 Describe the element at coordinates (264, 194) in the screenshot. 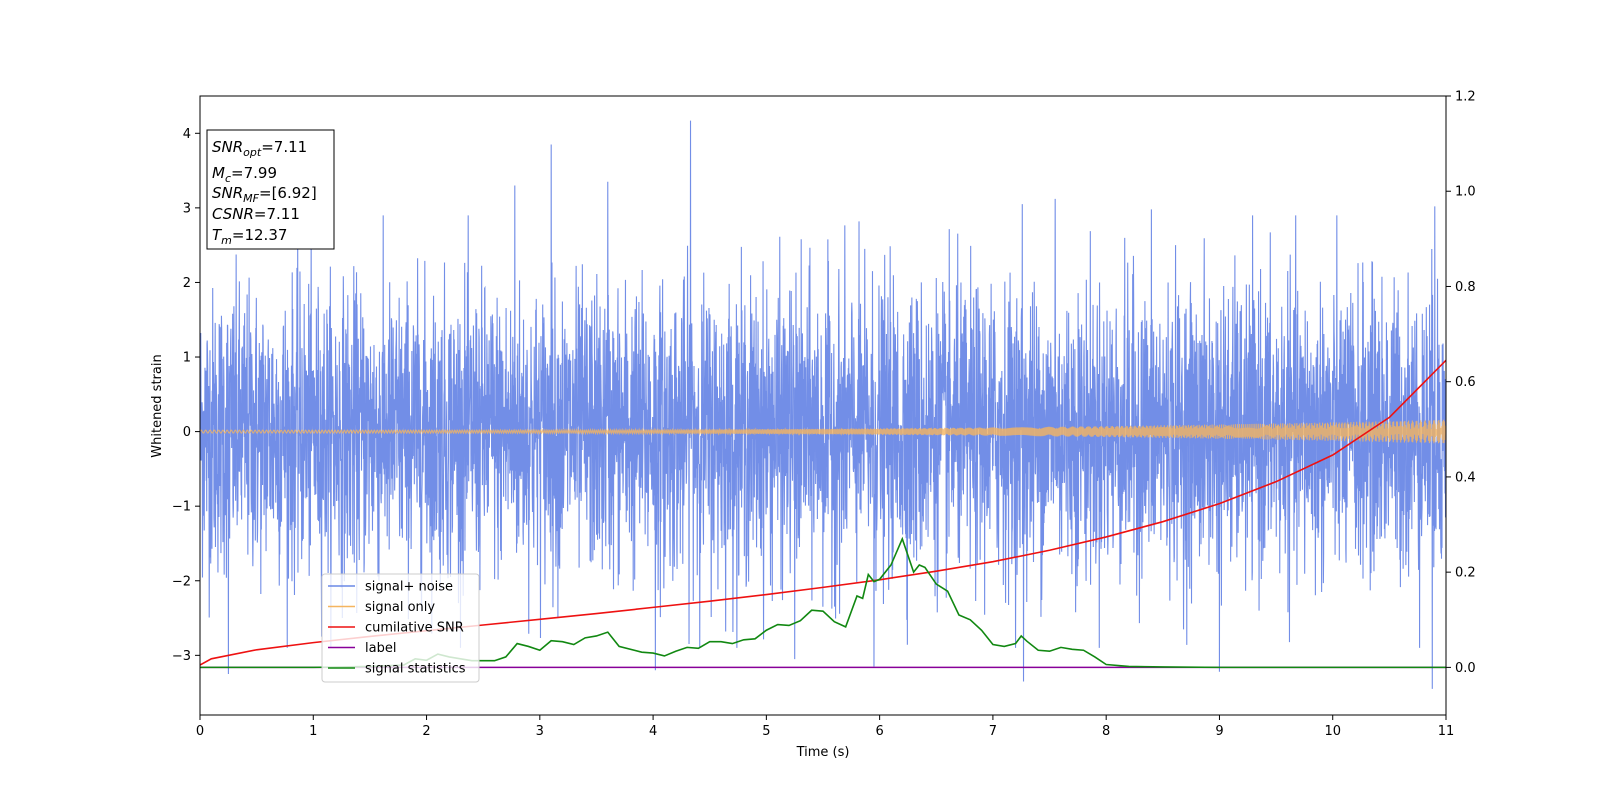

I see `annotation-line: SNRMF=[6.92]` at that location.